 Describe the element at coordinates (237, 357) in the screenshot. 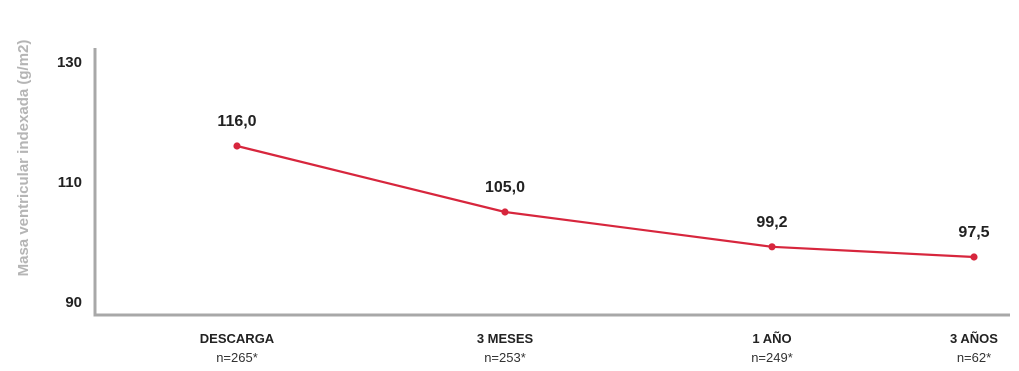

I see `x-tick-sample-size: n=265*` at that location.